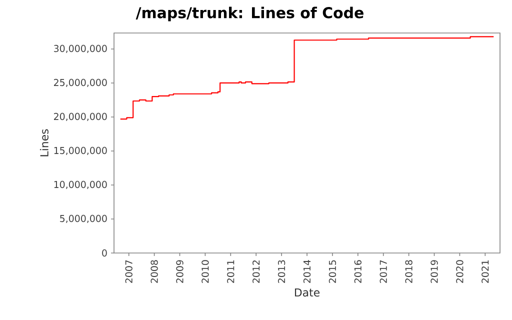  Describe the element at coordinates (307, 292) in the screenshot. I see `x-axis-title: Date` at that location.